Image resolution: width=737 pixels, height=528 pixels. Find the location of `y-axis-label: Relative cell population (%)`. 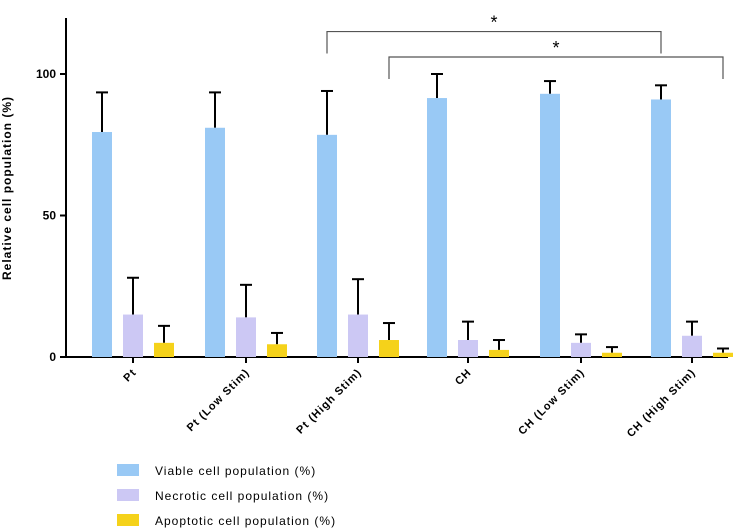

y-axis-label: Relative cell population (%) is located at coordinates (7, 188).